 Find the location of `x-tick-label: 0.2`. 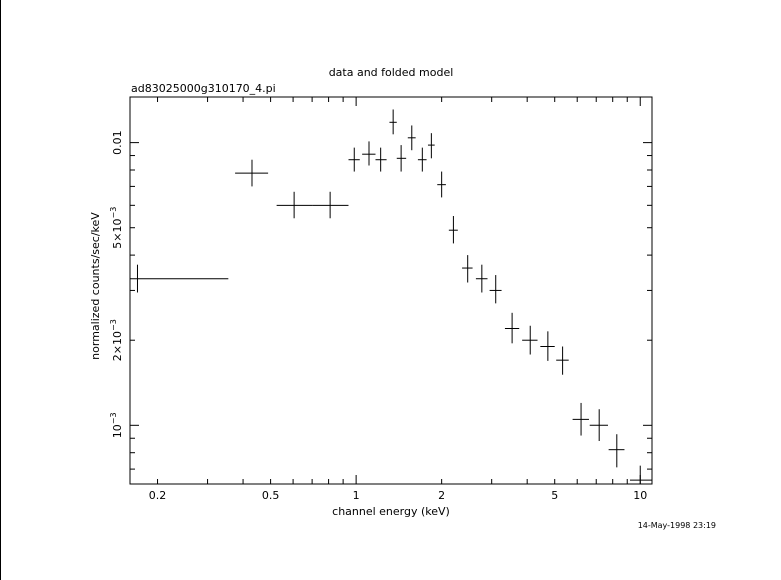

x-tick-label: 0.2 is located at coordinates (158, 495).